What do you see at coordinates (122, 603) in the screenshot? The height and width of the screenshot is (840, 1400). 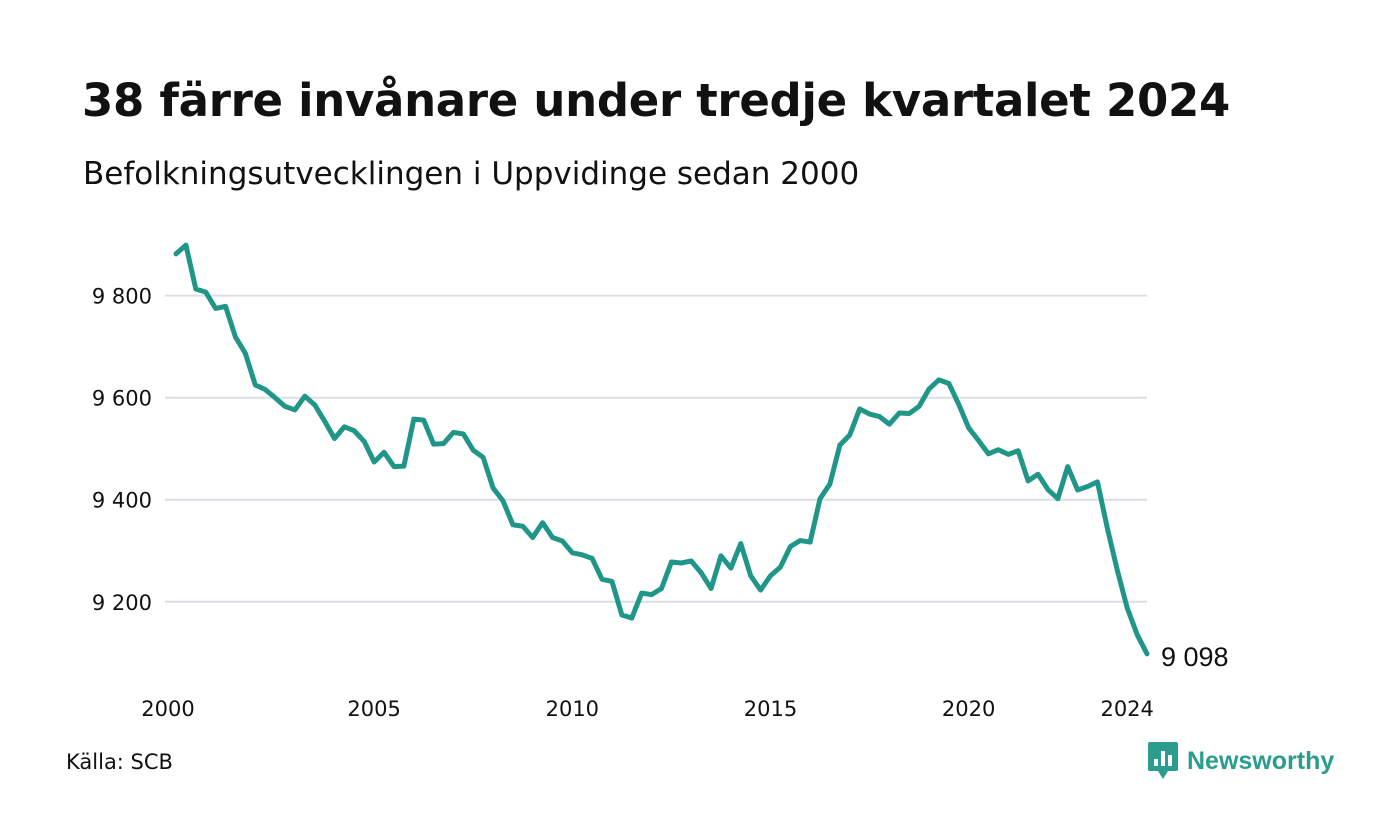 I see `y-tick-label: 9 200` at bounding box center [122, 603].